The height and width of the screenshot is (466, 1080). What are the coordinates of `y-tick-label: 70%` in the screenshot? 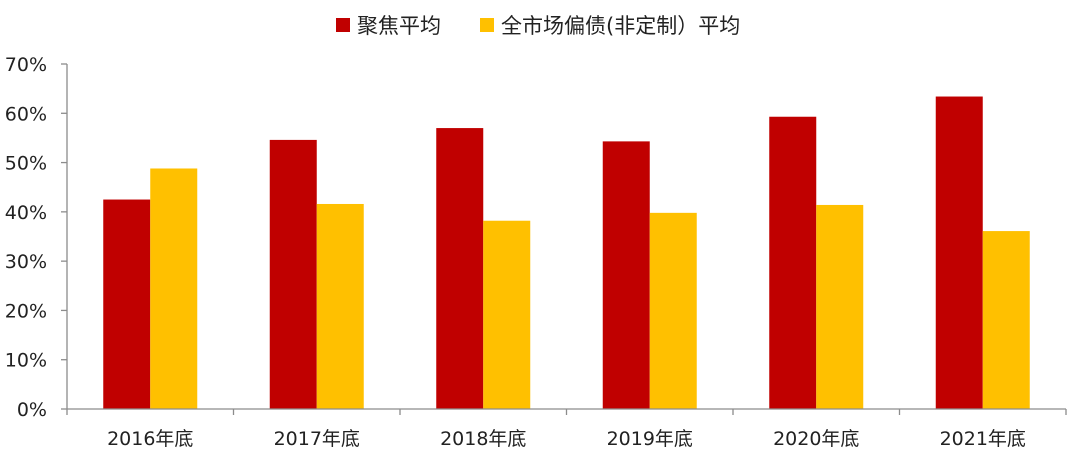 It's located at (26, 65).